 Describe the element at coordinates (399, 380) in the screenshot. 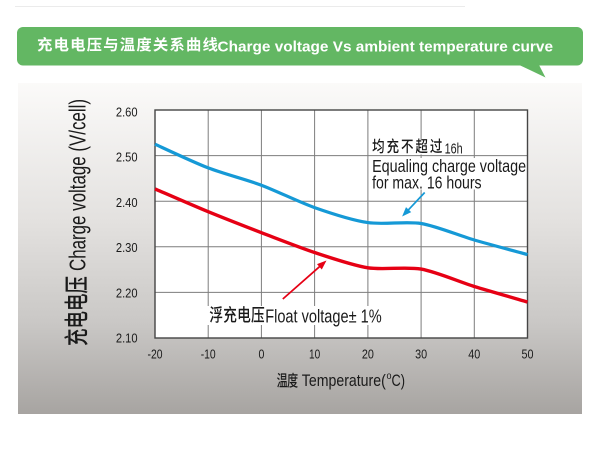

I see `svg-text: C)` at that location.